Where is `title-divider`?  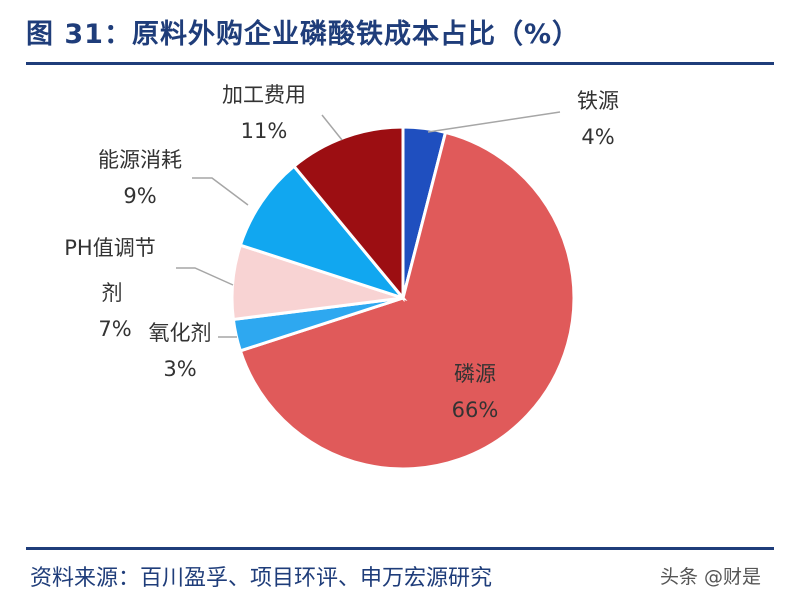 title-divider is located at coordinates (400, 63).